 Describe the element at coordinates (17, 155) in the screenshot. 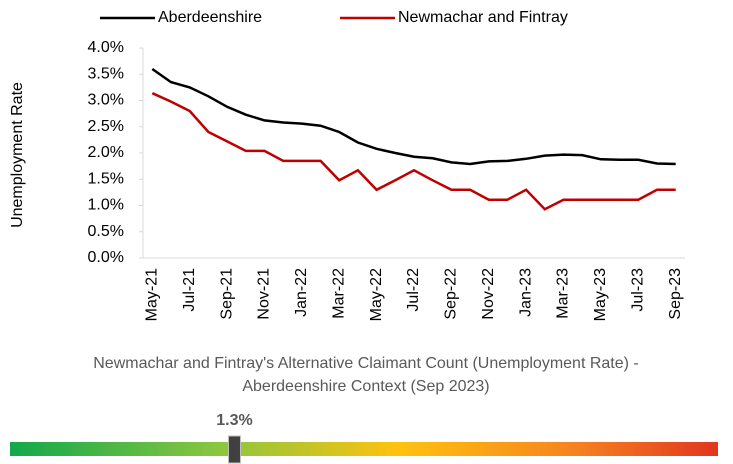

I see `y-axis-label: Unemployment Rate` at that location.